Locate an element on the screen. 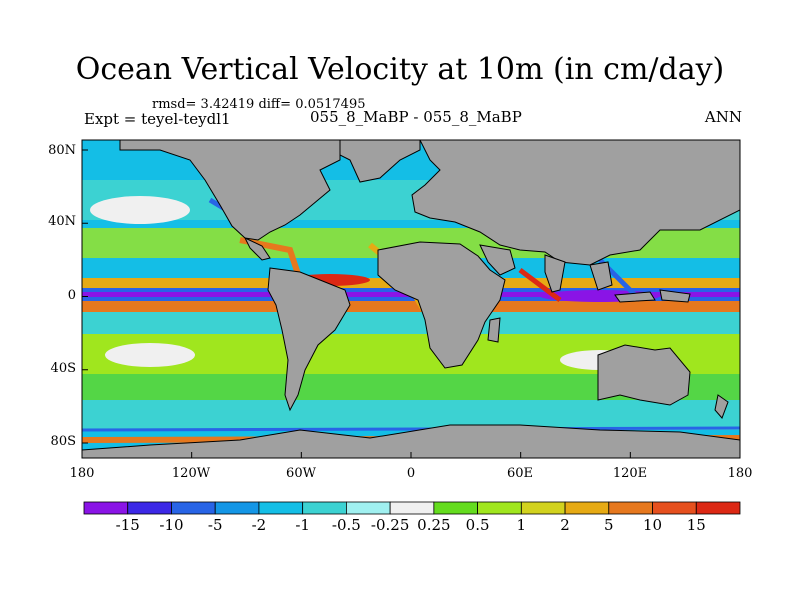 This screenshot has height=600, width=800. colorbar is located at coordinates (412, 508).